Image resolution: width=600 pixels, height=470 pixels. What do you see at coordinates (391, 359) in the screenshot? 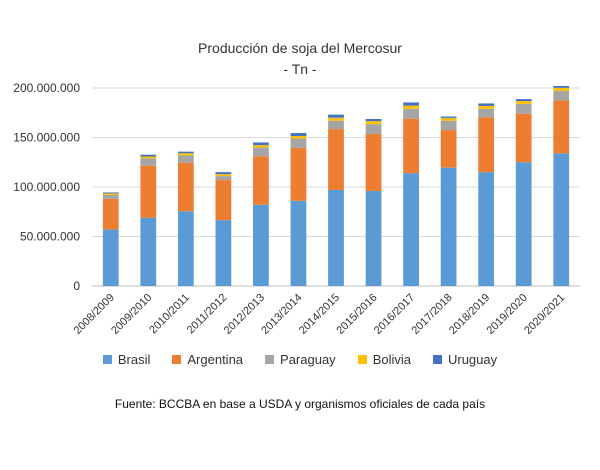
I see `legend-label-bolivia: Bolivia` at bounding box center [391, 359].